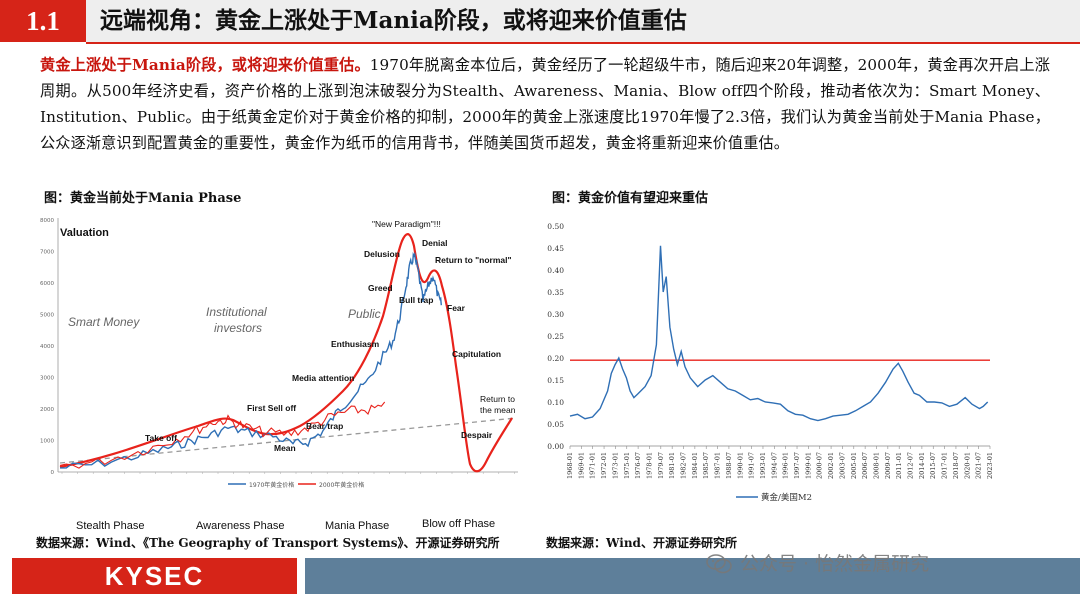  Describe the element at coordinates (630, 198) in the screenshot. I see `right-figure-title: 图：黄金价值有望迎来重估` at that location.